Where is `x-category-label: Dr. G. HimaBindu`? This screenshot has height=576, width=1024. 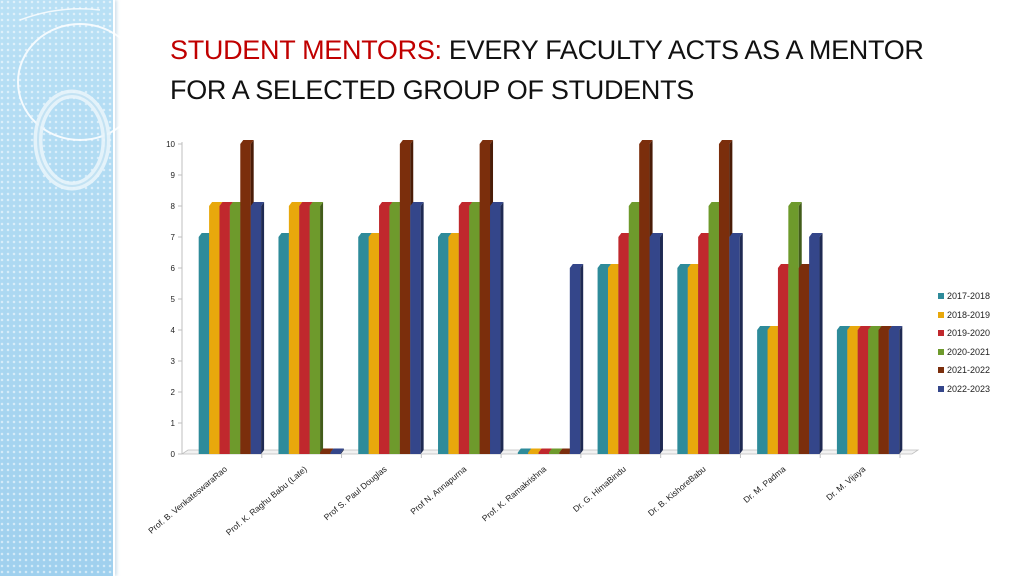
x-category-label: Dr. G. HimaBindu is located at coordinates (599, 489).